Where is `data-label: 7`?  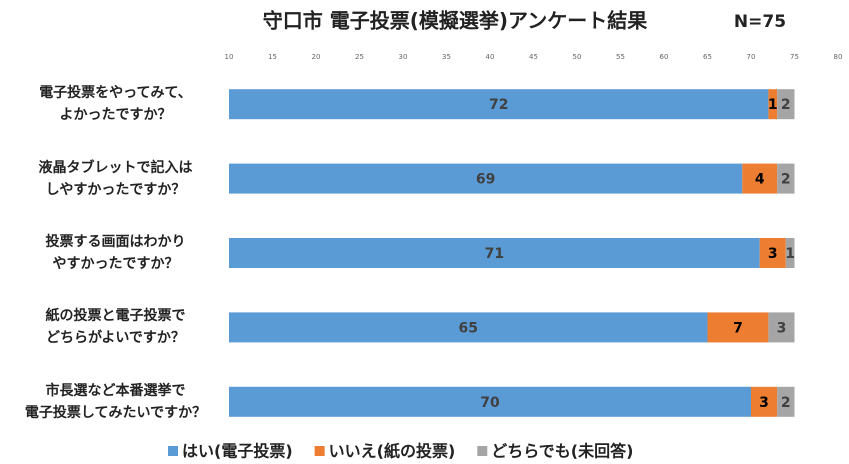
data-label: 7 is located at coordinates (738, 328).